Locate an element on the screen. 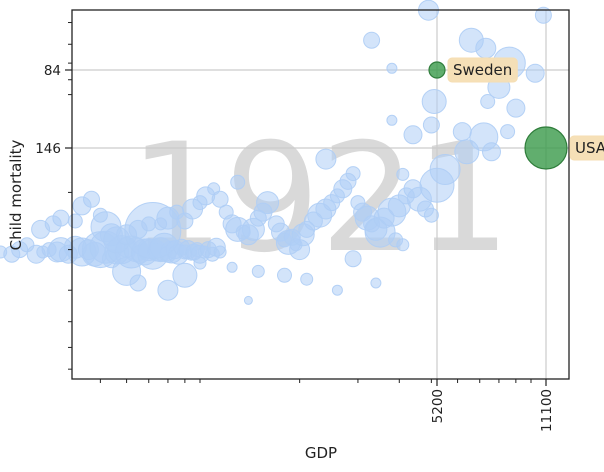  annotation-label-sweden: Sweden is located at coordinates (482, 70).